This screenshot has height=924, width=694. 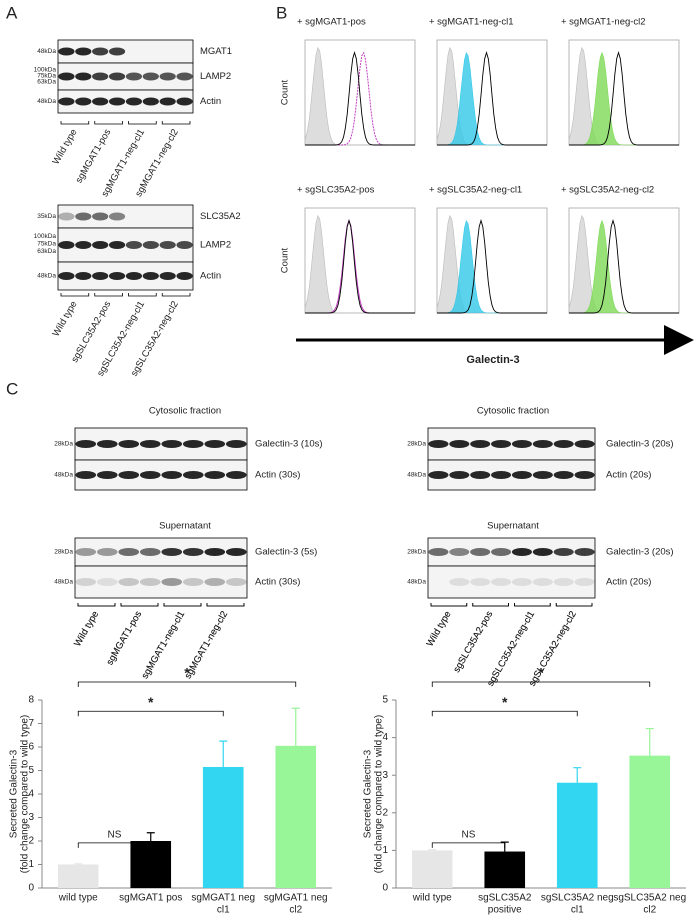 I want to click on x-tick-label: cl2, so click(x=649, y=910).